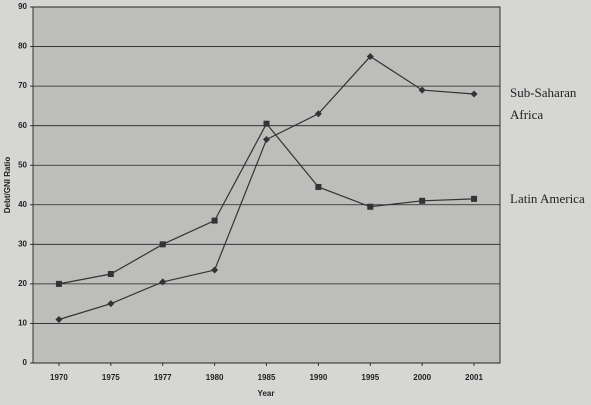  What do you see at coordinates (422, 377) in the screenshot?
I see `x-tick-label: 2000` at bounding box center [422, 377].